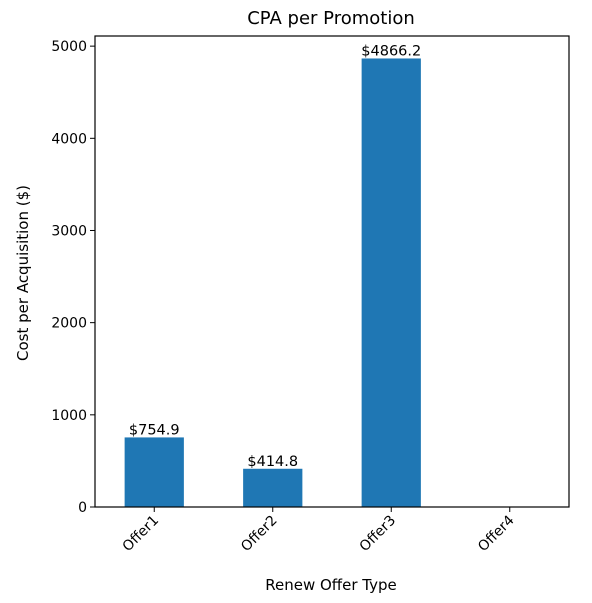 Image resolution: width=592 pixels, height=603 pixels. Describe the element at coordinates (391, 51) in the screenshot. I see `data-label-offer3: $4866.2` at that location.